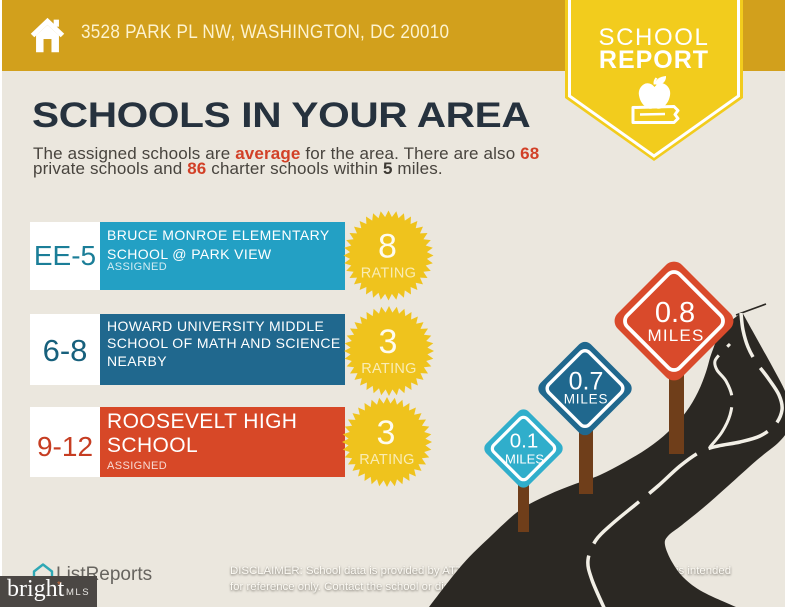  I want to click on svg-text: 0.8, so click(675, 313).